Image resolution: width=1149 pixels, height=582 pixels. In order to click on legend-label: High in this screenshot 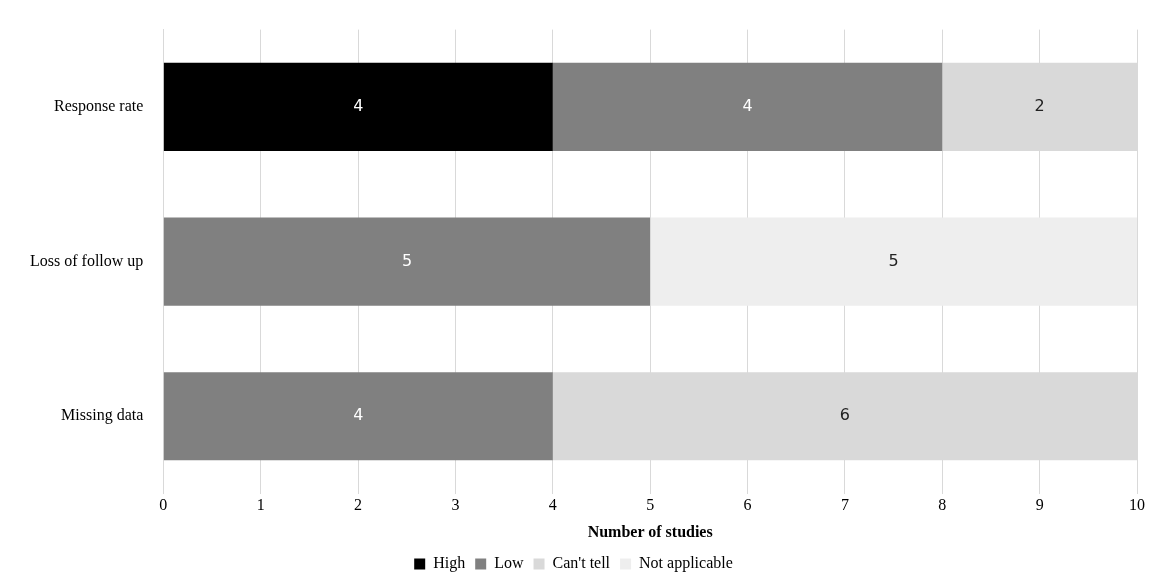, I will do `click(449, 563)`.